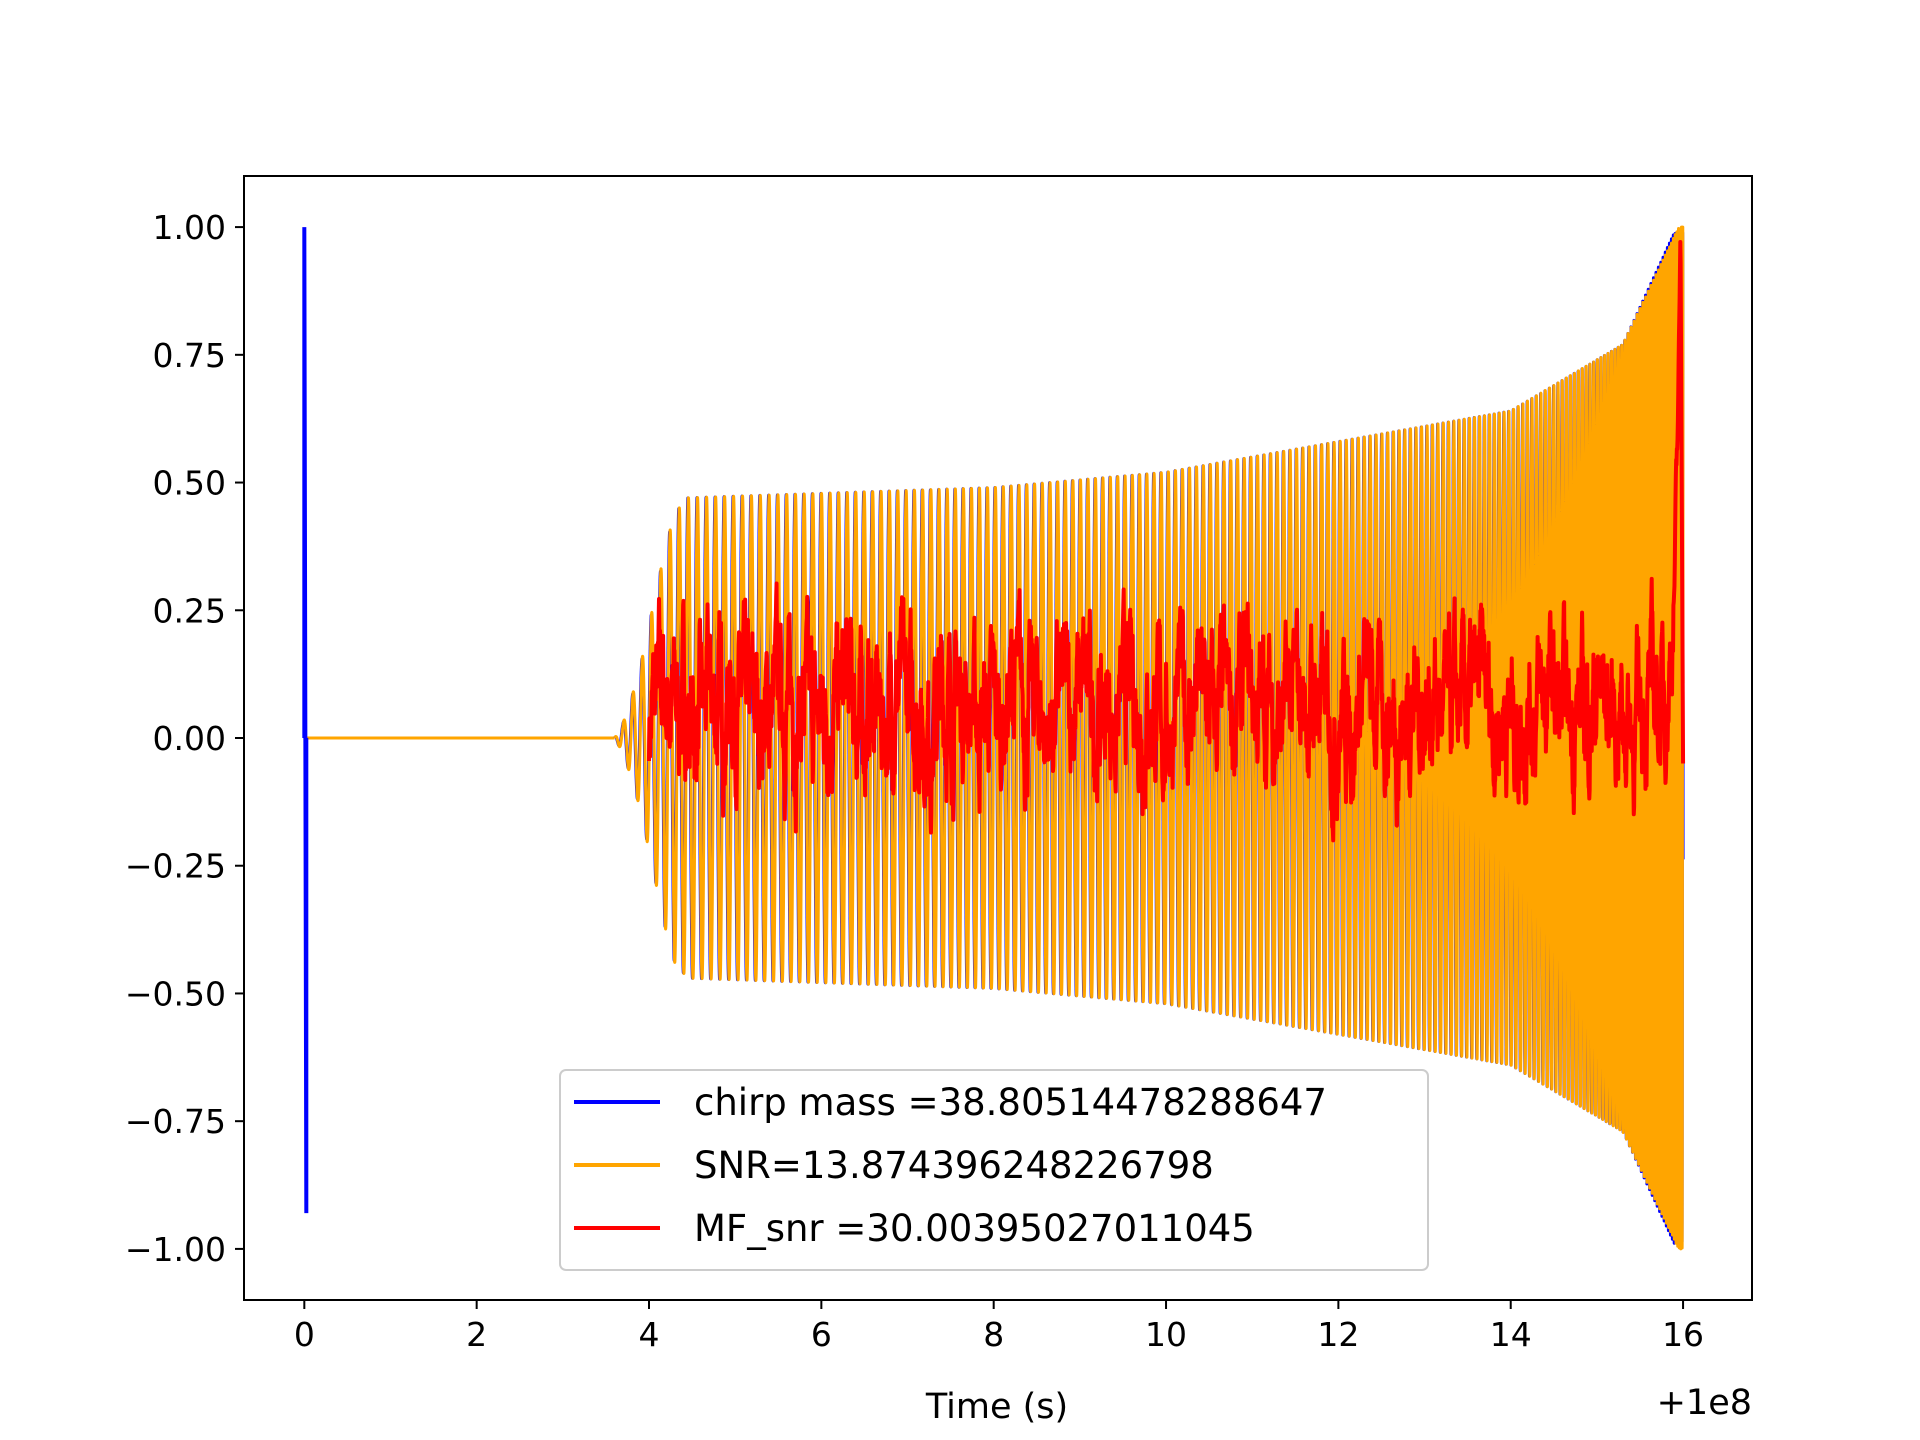 Image resolution: width=1920 pixels, height=1440 pixels. I want to click on y-tick-label: 0.50, so click(189, 483).